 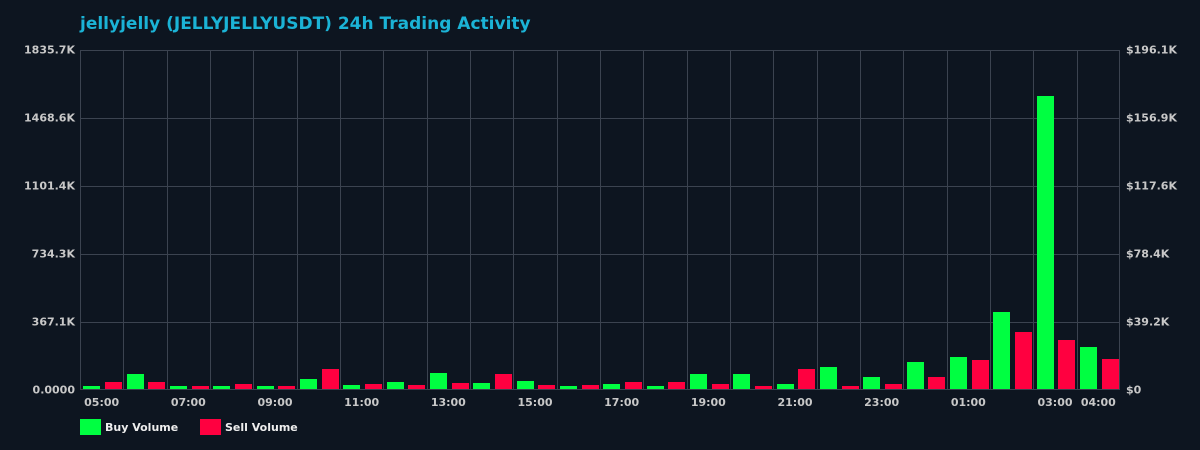 What do you see at coordinates (53, 254) in the screenshot?
I see `y-tick-label-left: 734.3K` at bounding box center [53, 254].